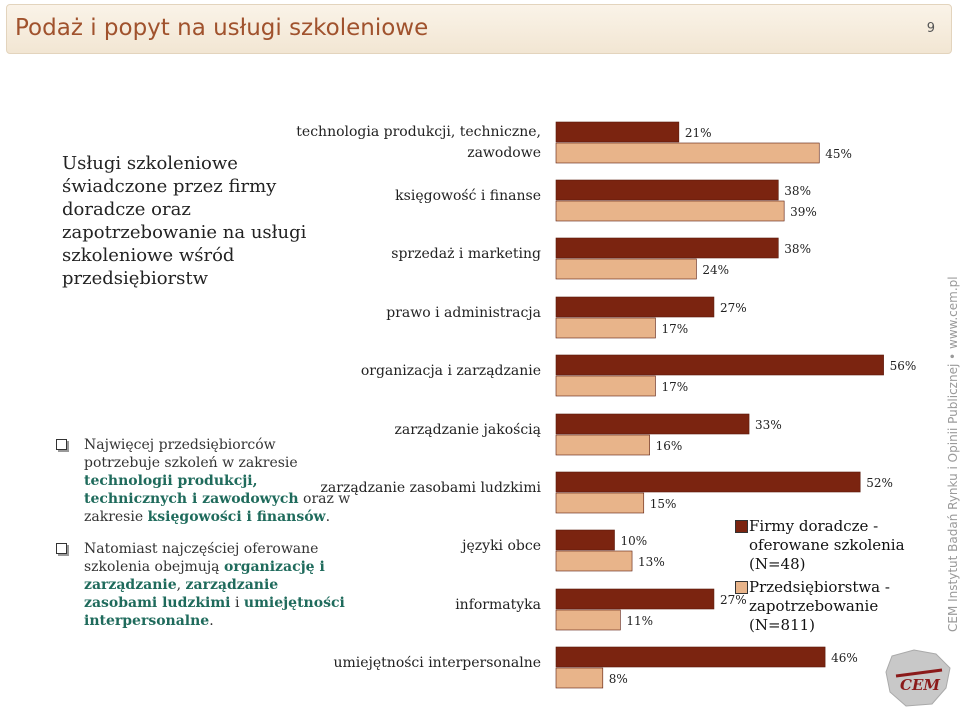 This screenshot has width=960, height=716. Describe the element at coordinates (222, 28) in the screenshot. I see `page-title: Podaż i popyt na usługi szkoleniowe` at that location.